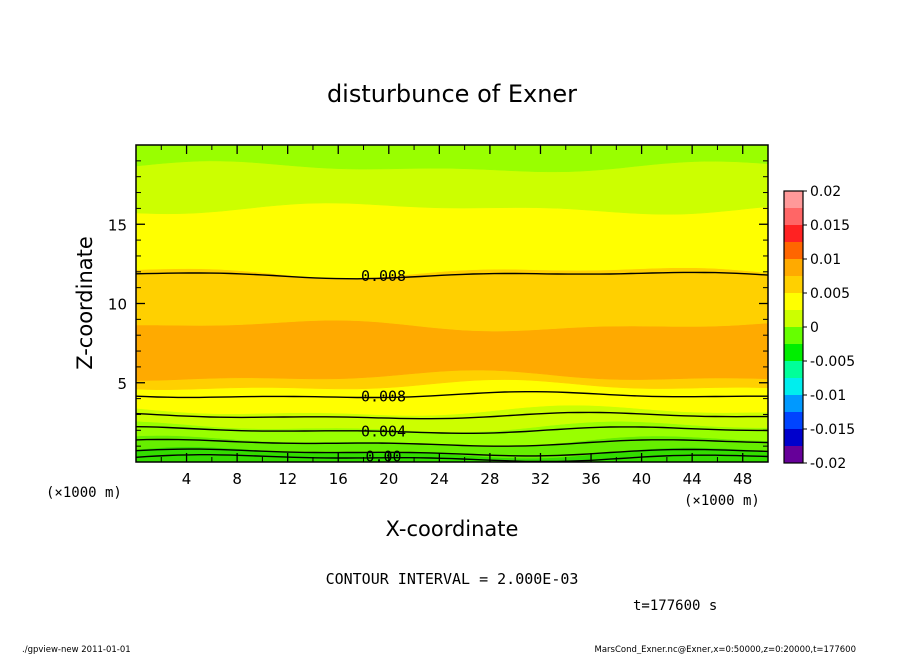  What do you see at coordinates (832, 362) in the screenshot?
I see `colorbar-tick-label: -0.005` at bounding box center [832, 362].